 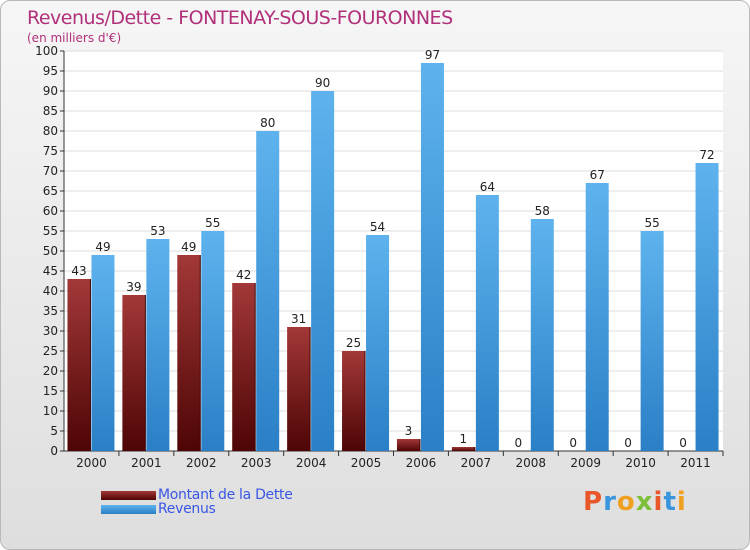 I want to click on value-label: 43, so click(x=78, y=271).